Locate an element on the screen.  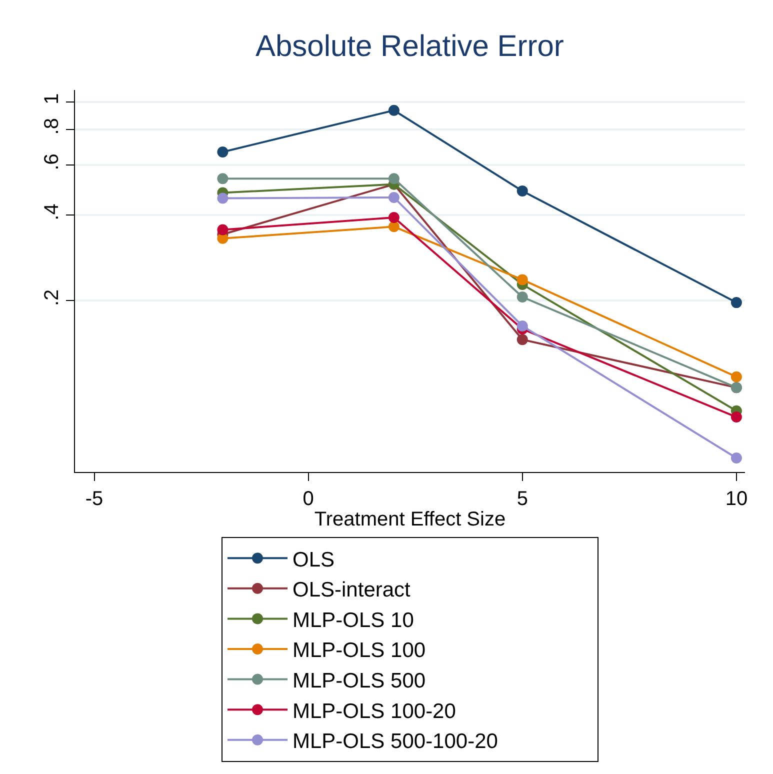
x-tick-label: 0 is located at coordinates (308, 499).